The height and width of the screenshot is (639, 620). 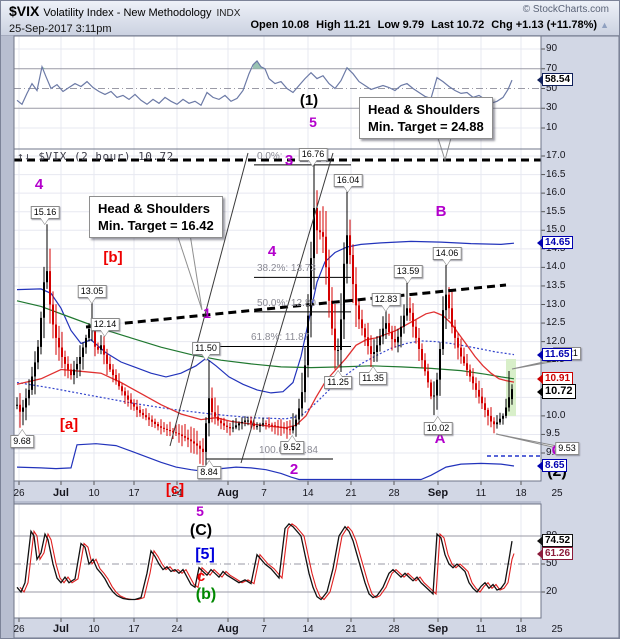 I want to click on quote-value: 9.79, so click(x=412, y=25).